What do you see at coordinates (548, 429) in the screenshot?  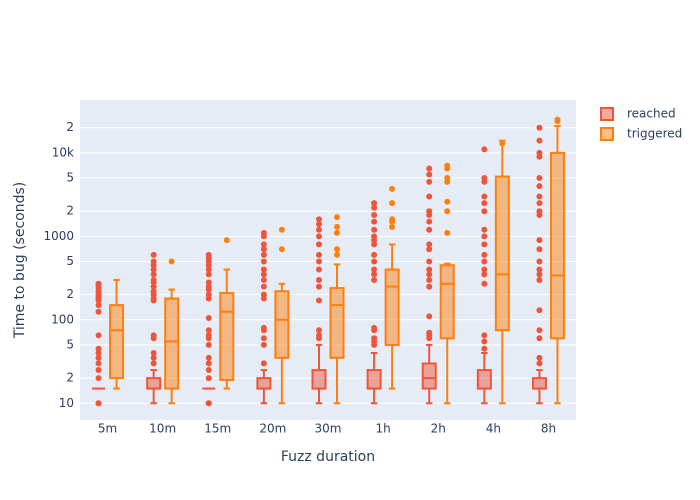 I see `x-tick-label: 8h` at bounding box center [548, 429].